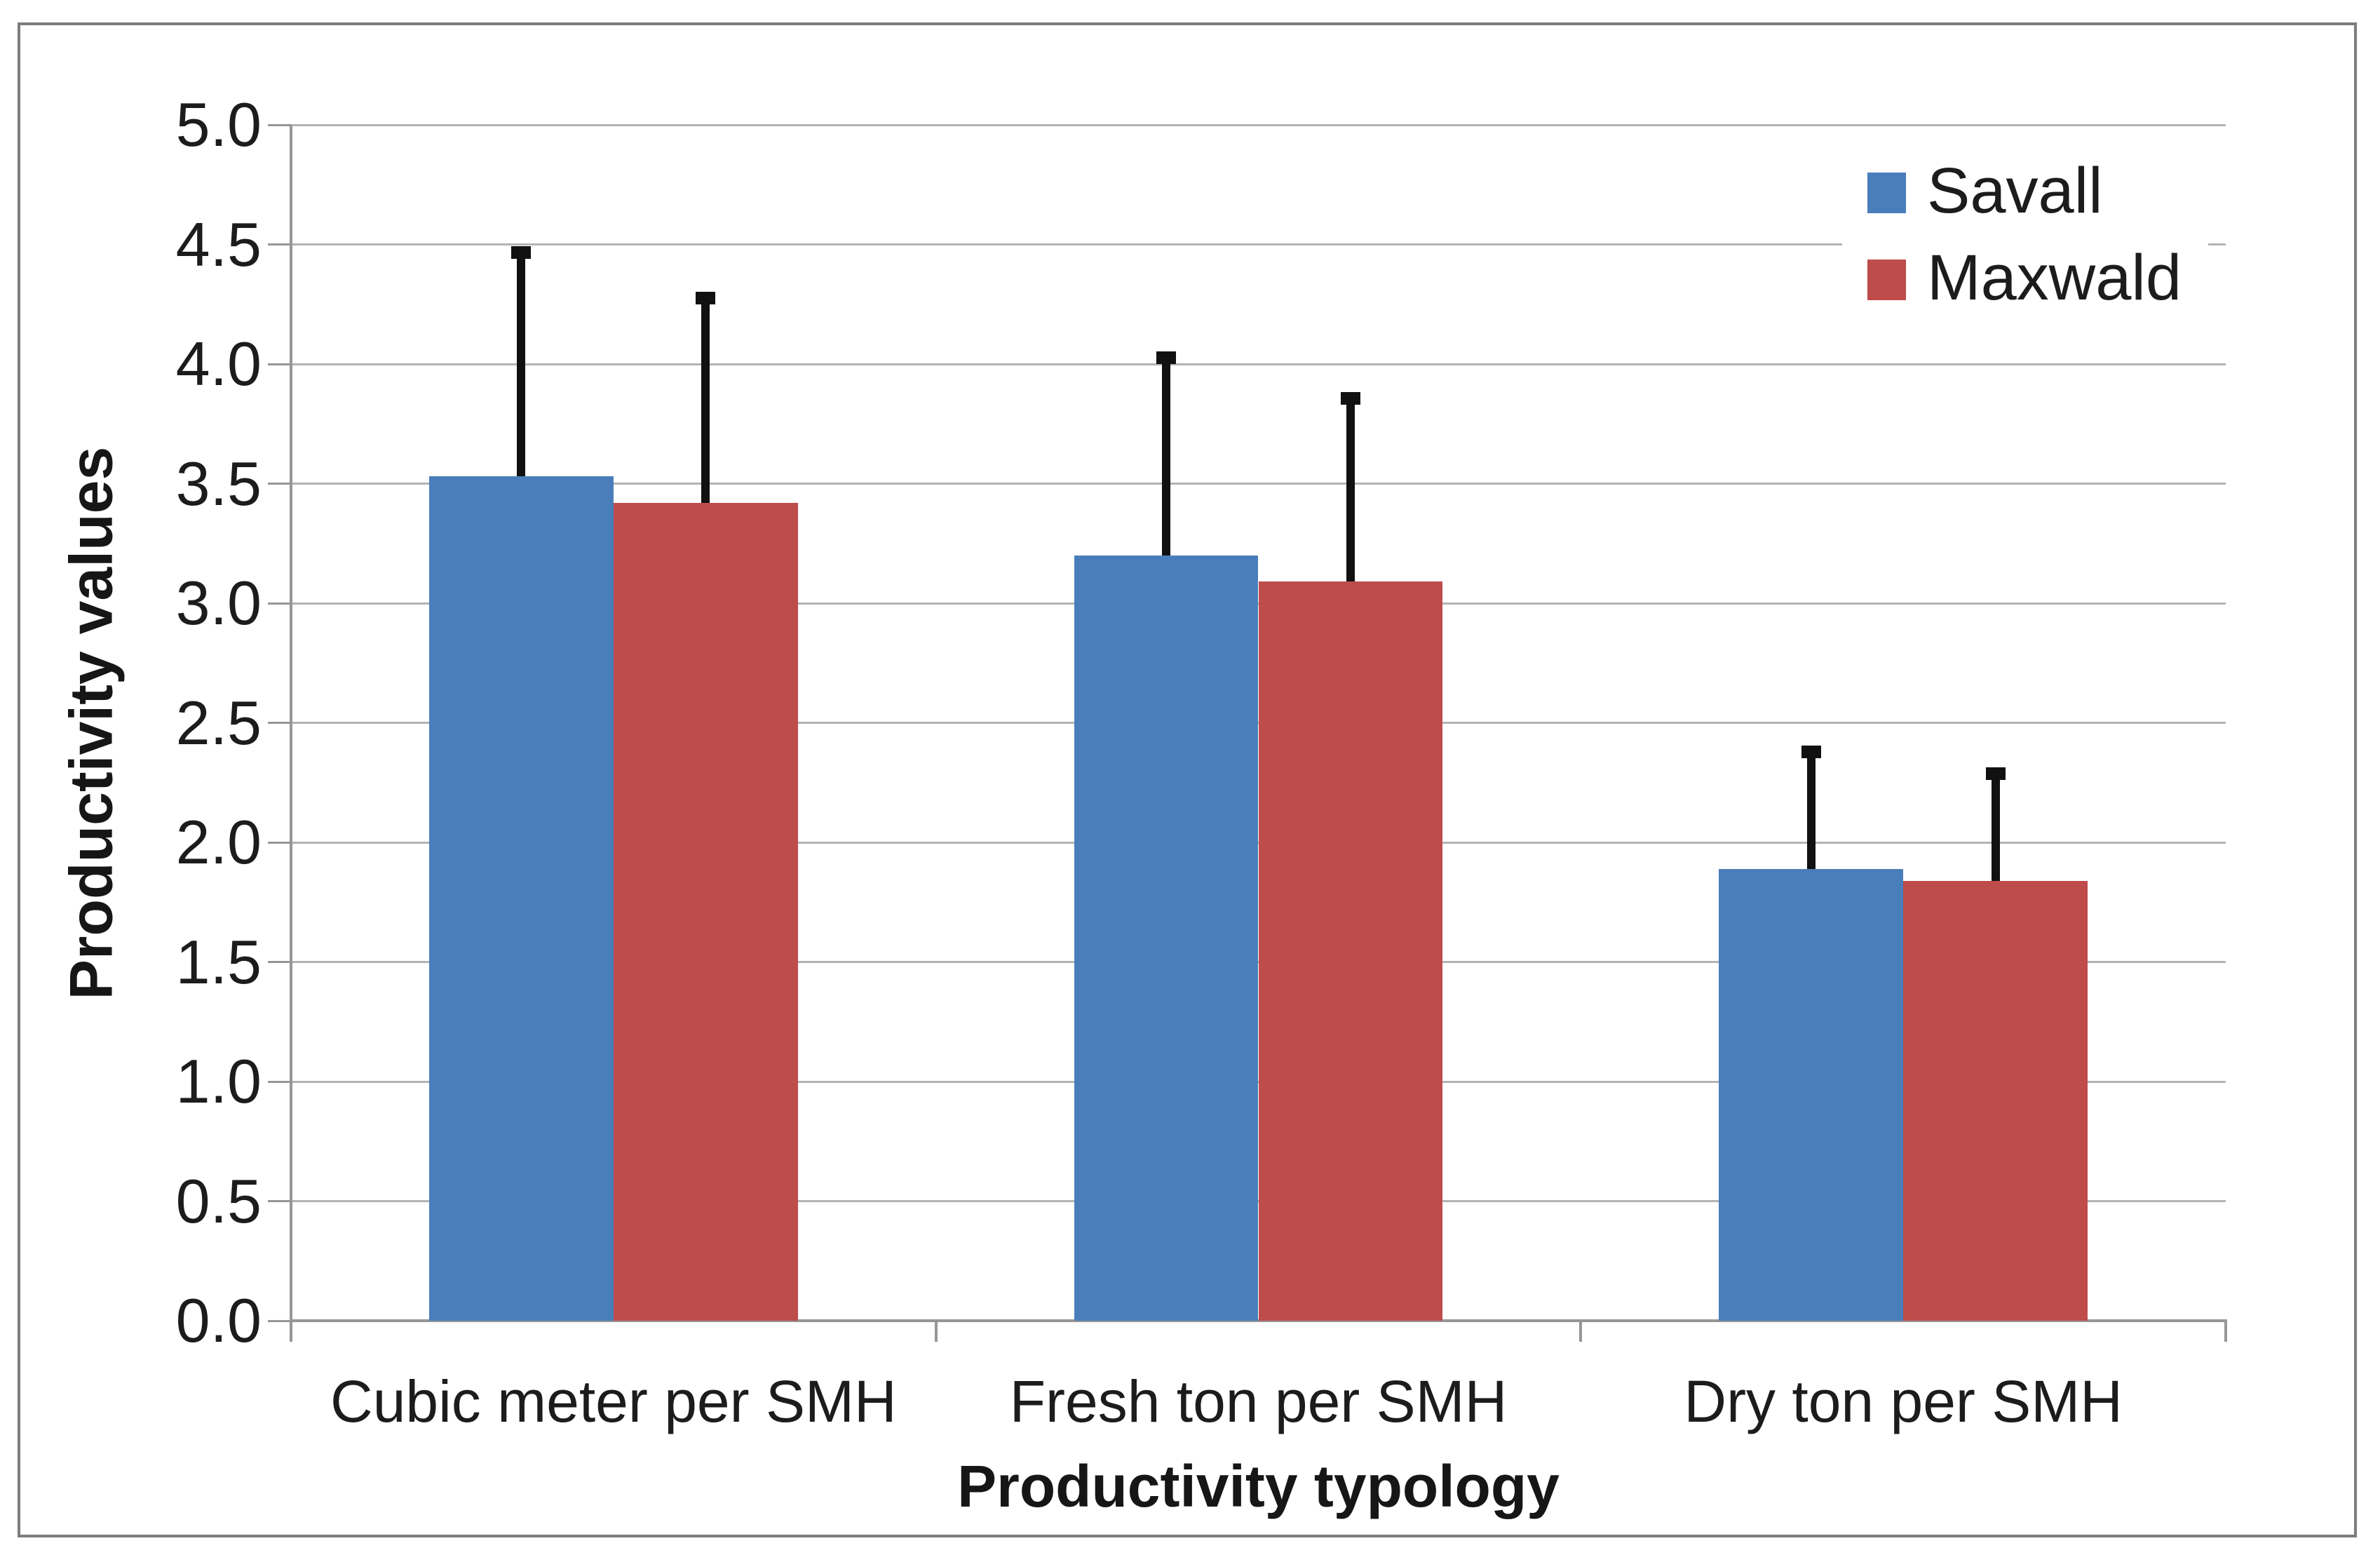 The image size is (2380, 1562). What do you see at coordinates (218, 1320) in the screenshot?
I see `y-tick-label: 0.0` at bounding box center [218, 1320].